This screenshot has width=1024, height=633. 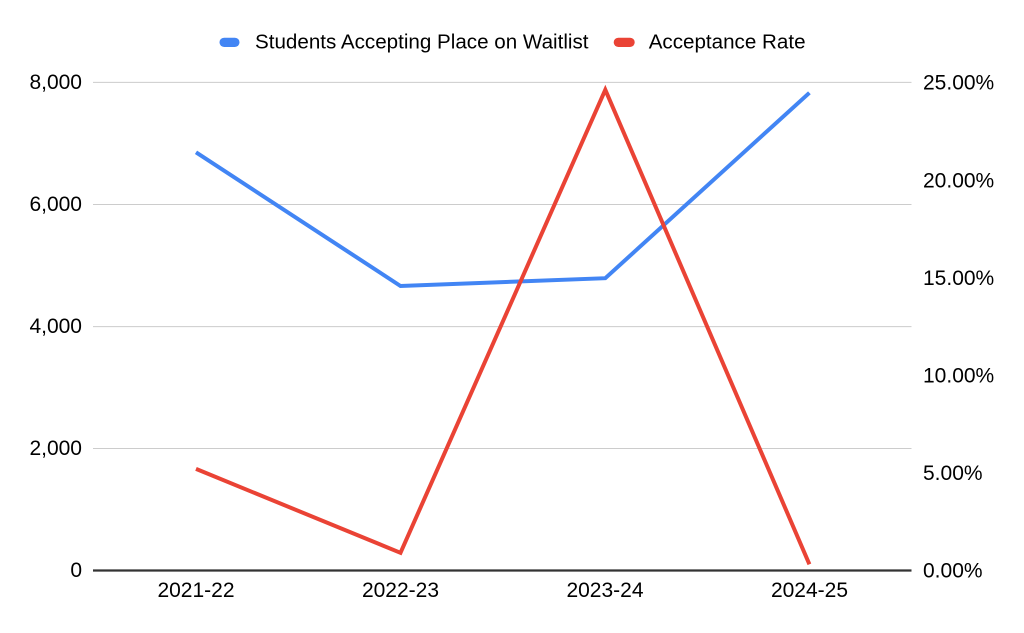 I want to click on svg-text: 2021-22, so click(x=195, y=590).